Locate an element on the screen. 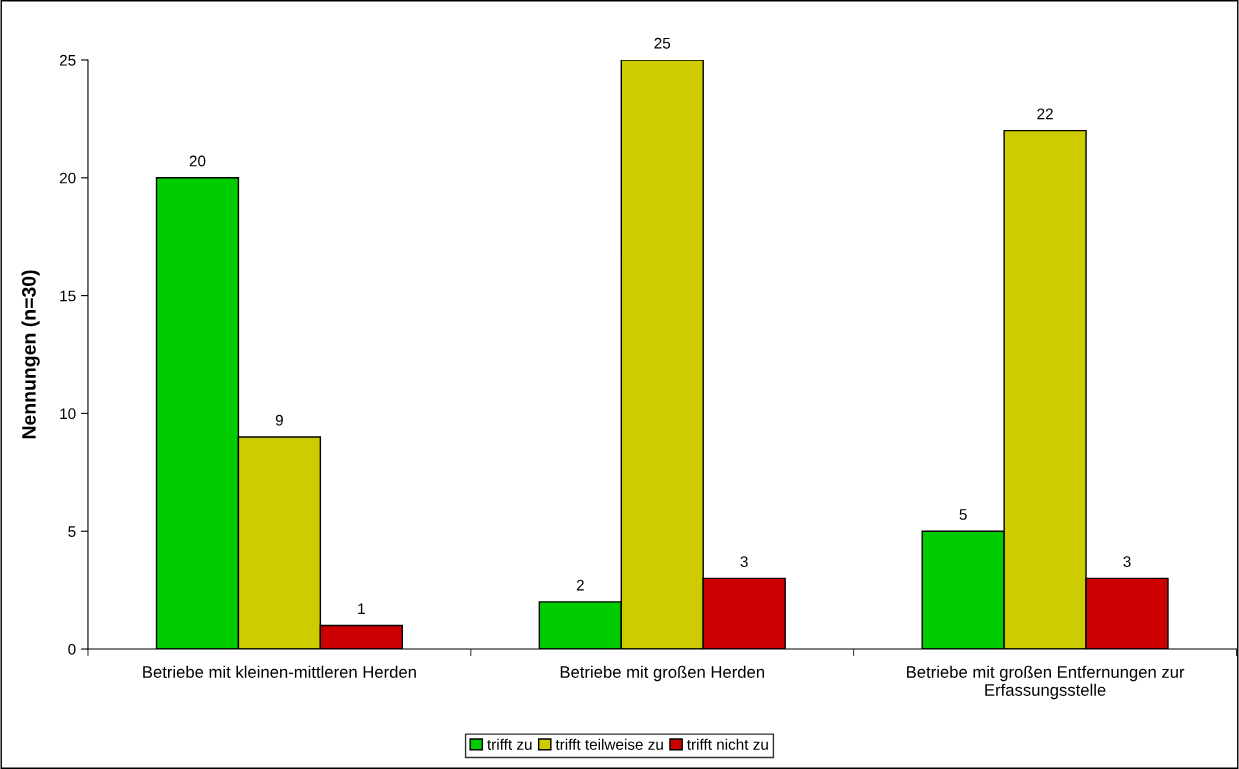 The image size is (1239, 769). y-tick-label: 15 is located at coordinates (68, 296).